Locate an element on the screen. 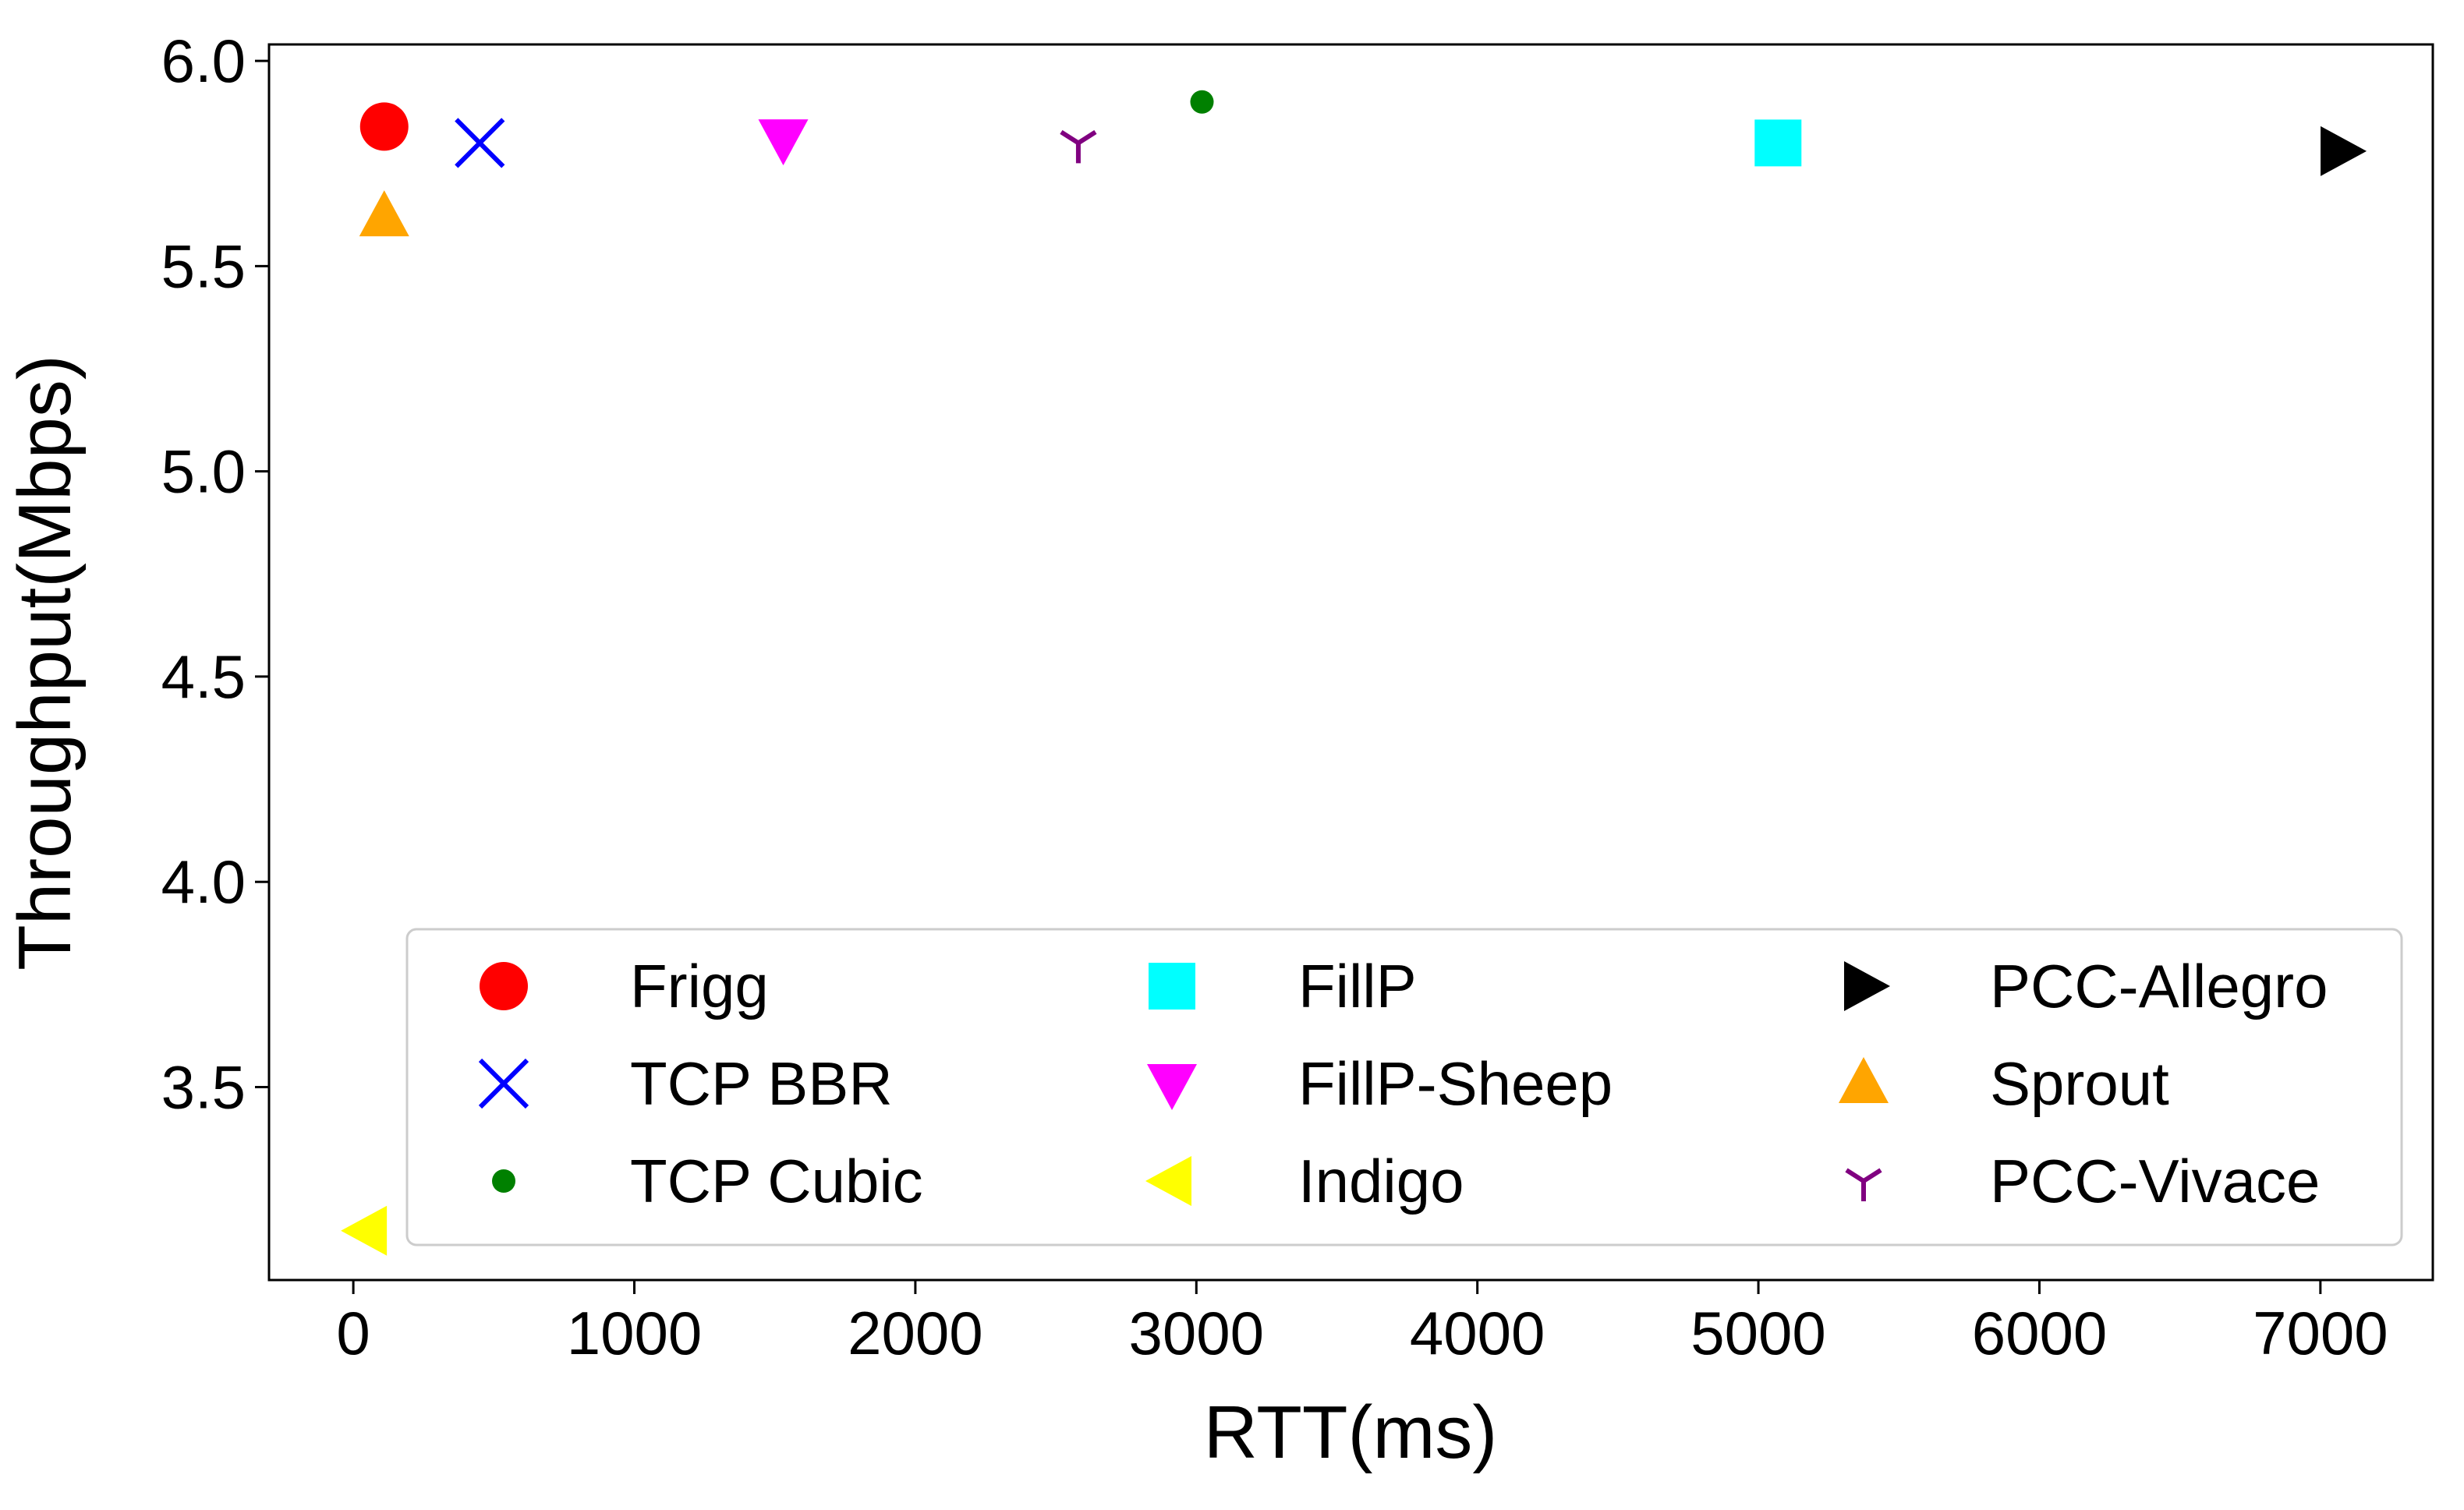 This screenshot has height=1510, width=2464. x-tick-label: 2000 is located at coordinates (916, 1333).